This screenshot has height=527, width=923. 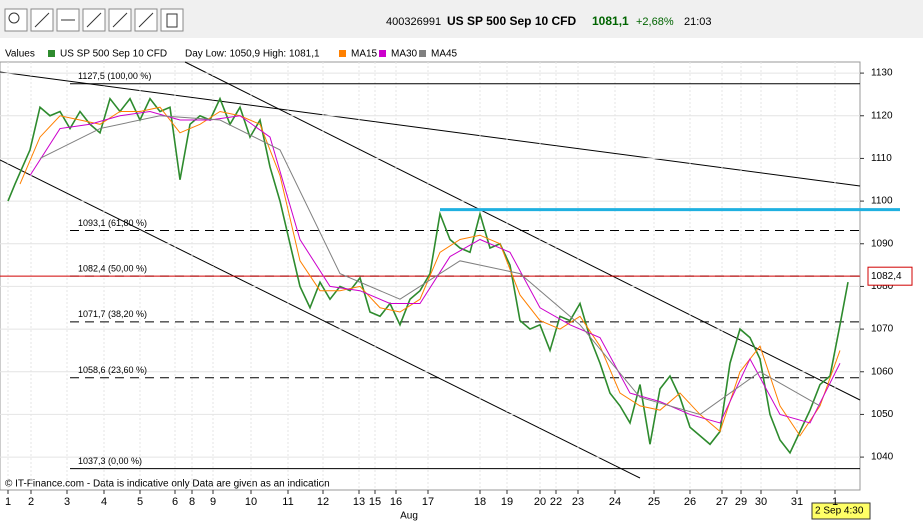 I want to click on y-tick-label: 1040, so click(x=882, y=457).